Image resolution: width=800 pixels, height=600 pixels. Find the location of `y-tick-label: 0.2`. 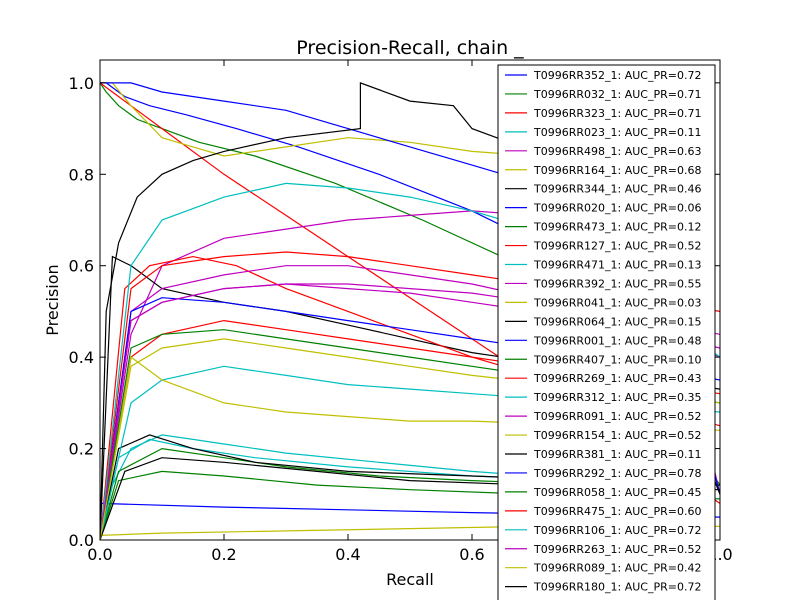

y-tick-label: 0.2 is located at coordinates (81, 449).